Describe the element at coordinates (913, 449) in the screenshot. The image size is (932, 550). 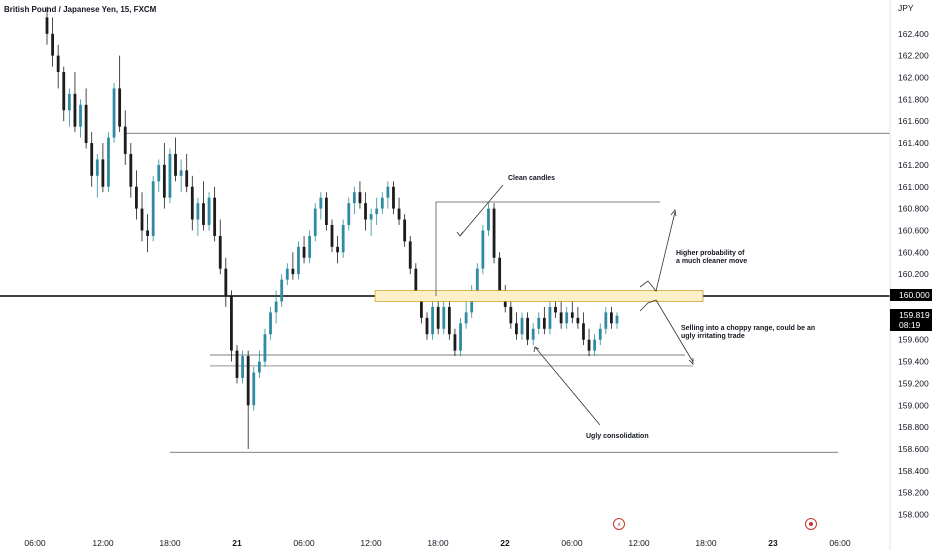
I see `price-tick-label: 158.600` at that location.